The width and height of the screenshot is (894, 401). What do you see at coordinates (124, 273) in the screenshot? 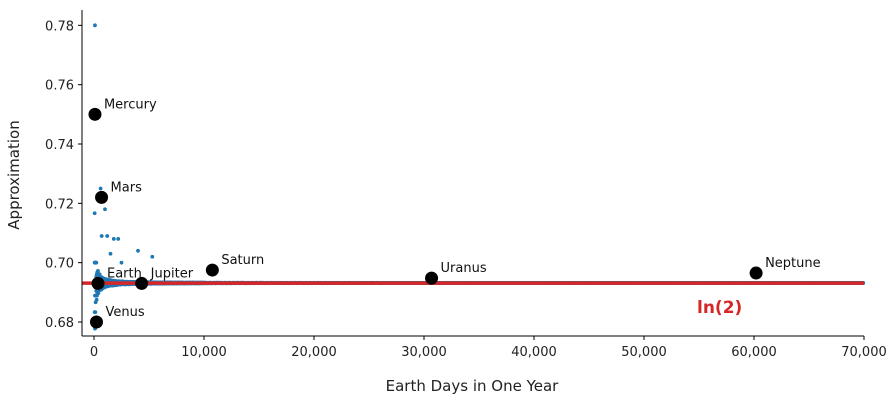
I see `planet-label-earth: Earth` at bounding box center [124, 273].